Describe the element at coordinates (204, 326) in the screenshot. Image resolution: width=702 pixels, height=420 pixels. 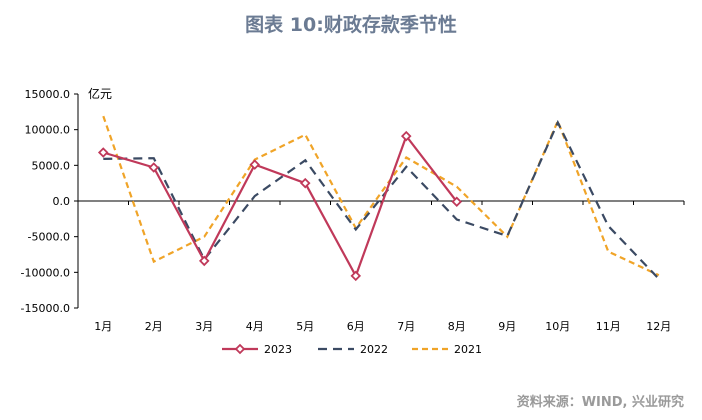
I see `x-tick-label: 3月` at that location.